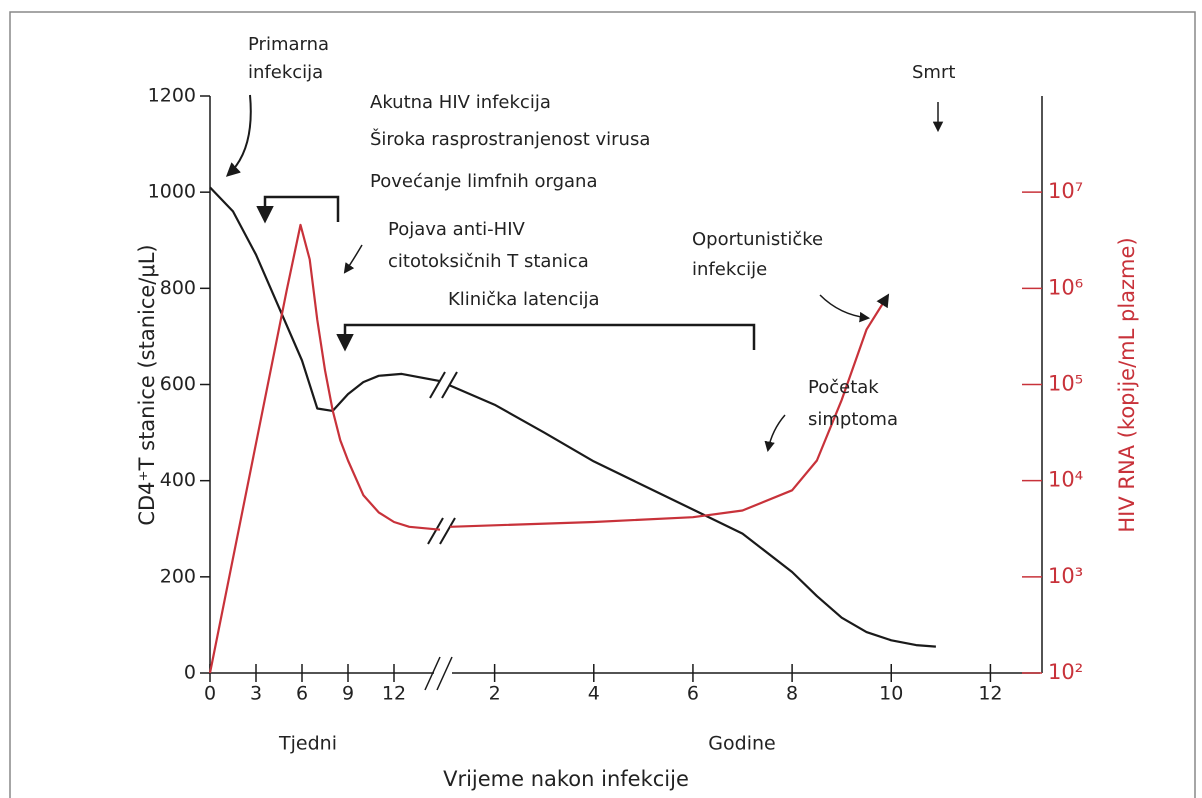 Image resolution: width=1202 pixels, height=798 pixels. Describe the element at coordinates (757, 239) in the screenshot. I see `annotation: Oportunističke` at that location.